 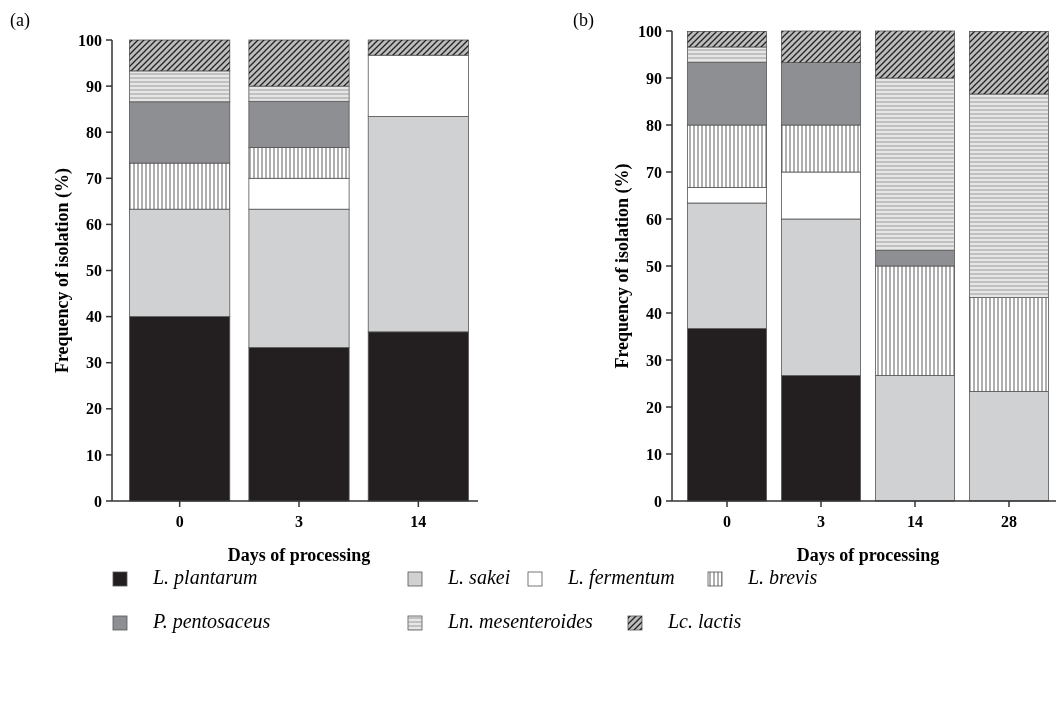 I want to click on legend-label: L. fermentum, so click(x=621, y=577).